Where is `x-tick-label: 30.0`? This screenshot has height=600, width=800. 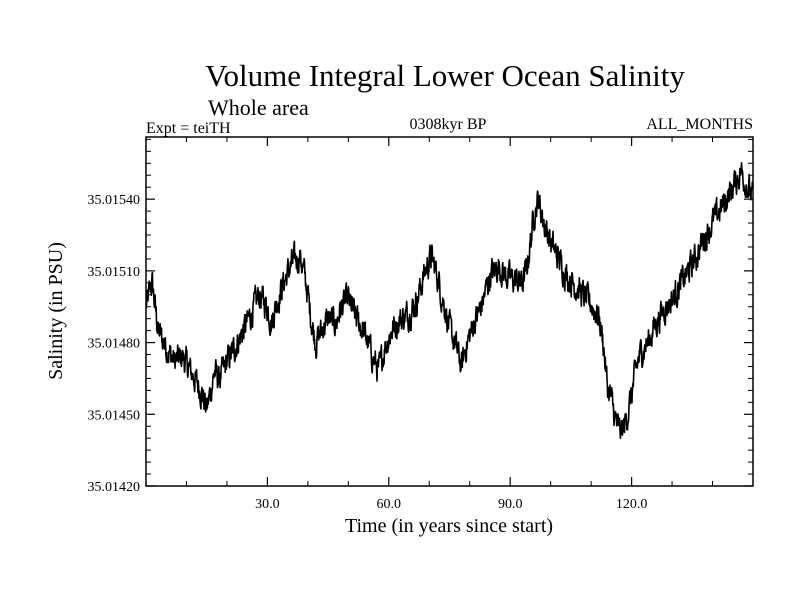
x-tick-label: 30.0 is located at coordinates (267, 504).